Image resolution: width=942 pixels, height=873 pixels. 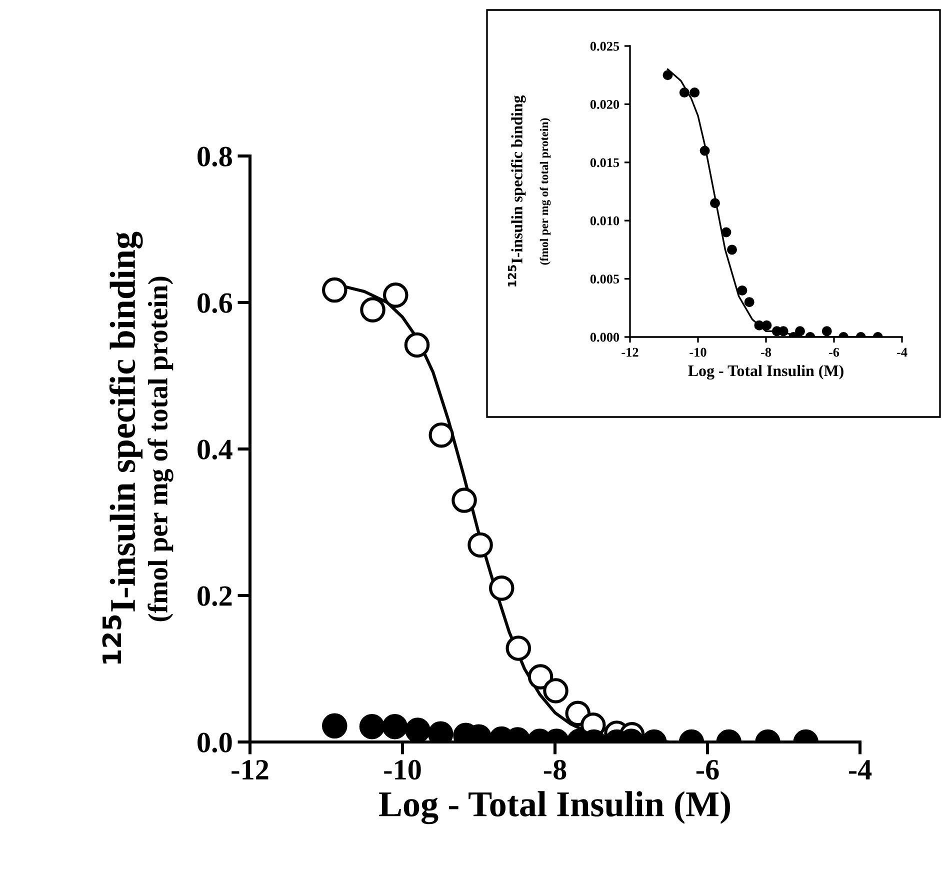 What do you see at coordinates (605, 337) in the screenshot?
I see `y-tick-label: 0.000` at bounding box center [605, 337].